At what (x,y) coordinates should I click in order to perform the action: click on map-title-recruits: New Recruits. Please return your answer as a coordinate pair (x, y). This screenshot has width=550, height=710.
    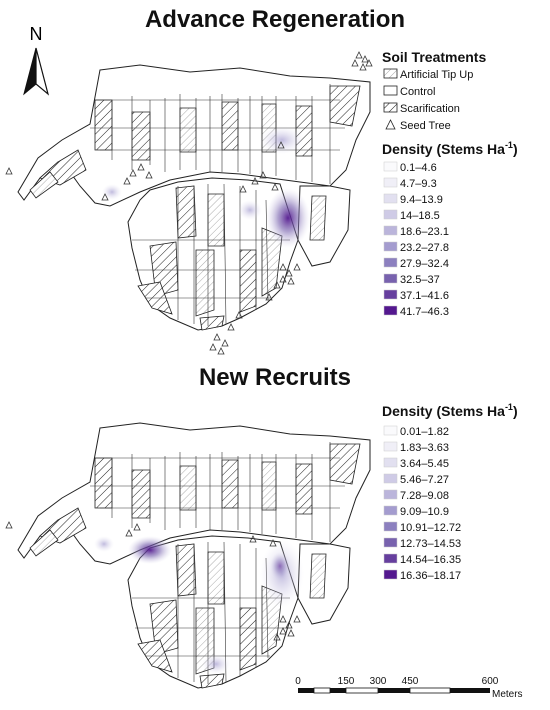
    Looking at the image, I should click on (275, 377).